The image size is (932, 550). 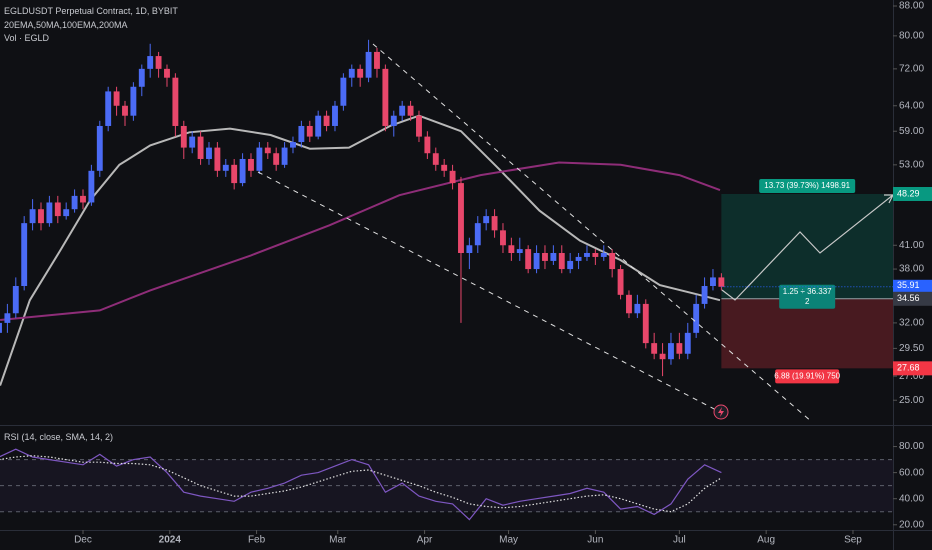 I want to click on center-sublabel: 2, so click(x=807, y=301).